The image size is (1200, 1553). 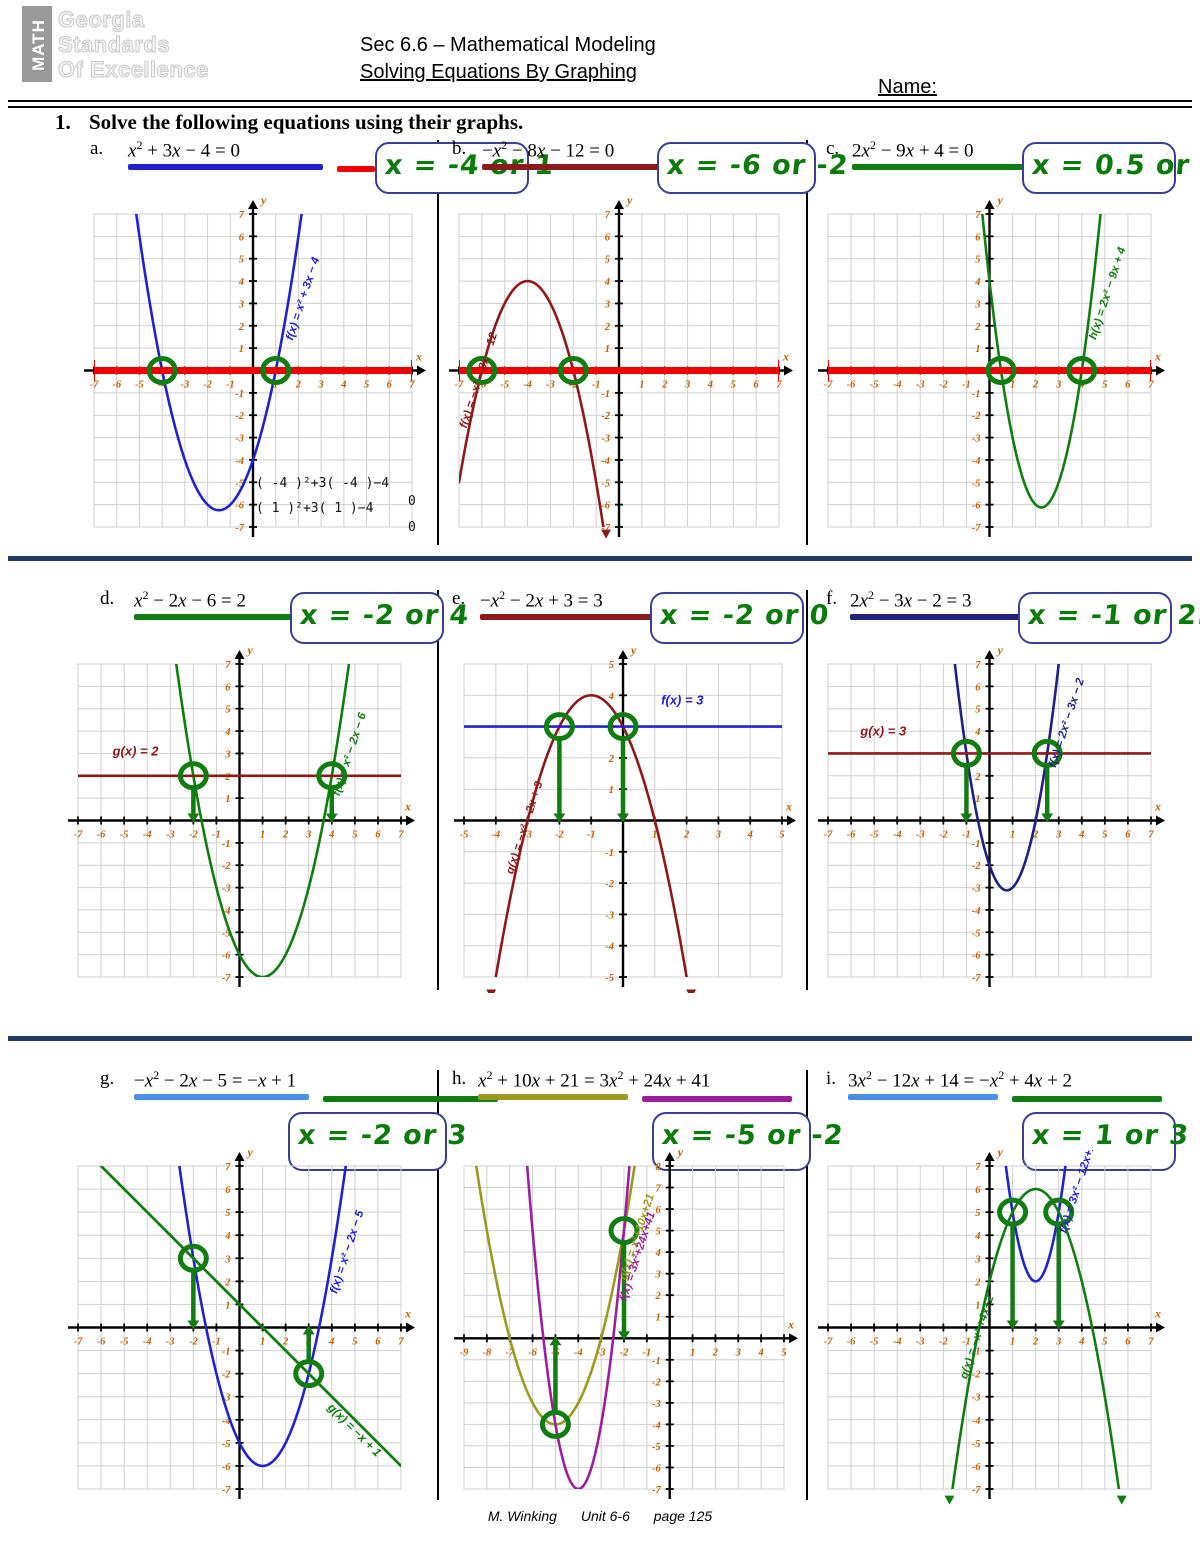 What do you see at coordinates (833, 148) in the screenshot?
I see `problem-label-c: c.` at bounding box center [833, 148].